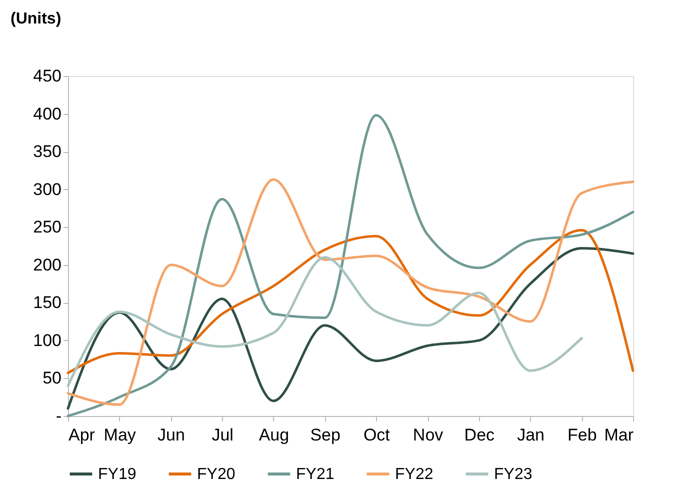 This screenshot has height=481, width=695. I want to click on y-tick-label: 50, so click(52, 378).